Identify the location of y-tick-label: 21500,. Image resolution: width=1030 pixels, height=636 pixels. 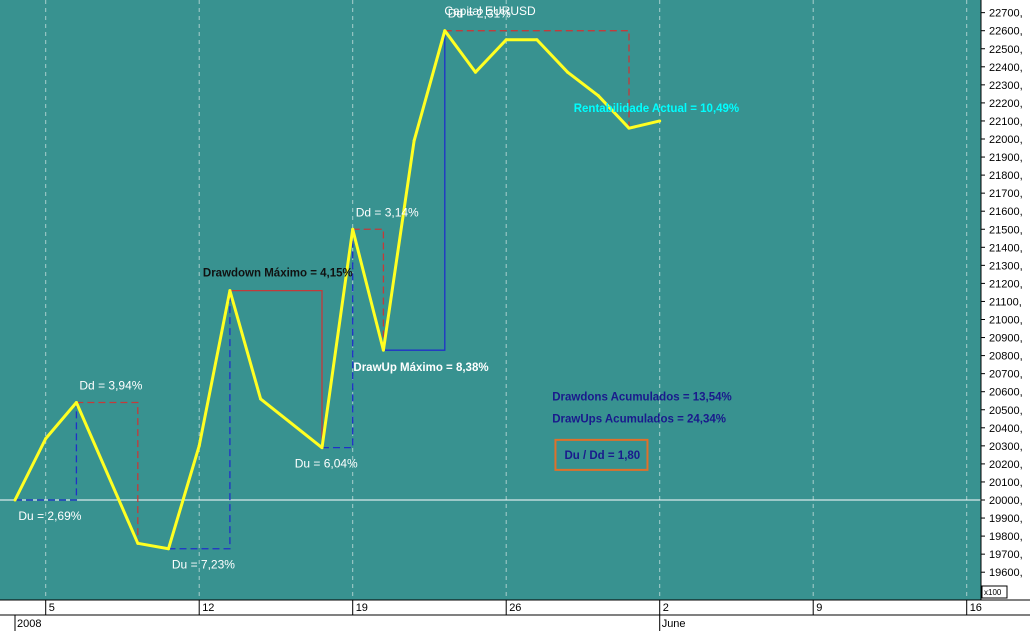
(1006, 230).